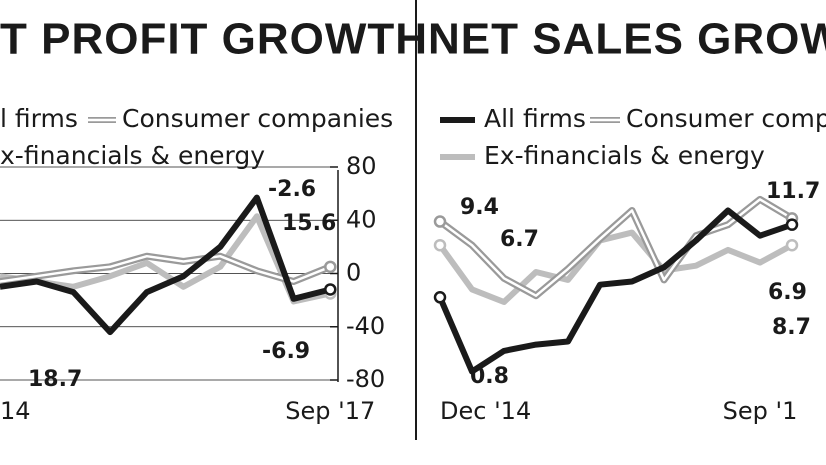 Image resolution: width=826 pixels, height=465 pixels. What do you see at coordinates (535, 118) in the screenshot?
I see `legend-label: All firms` at bounding box center [535, 118].